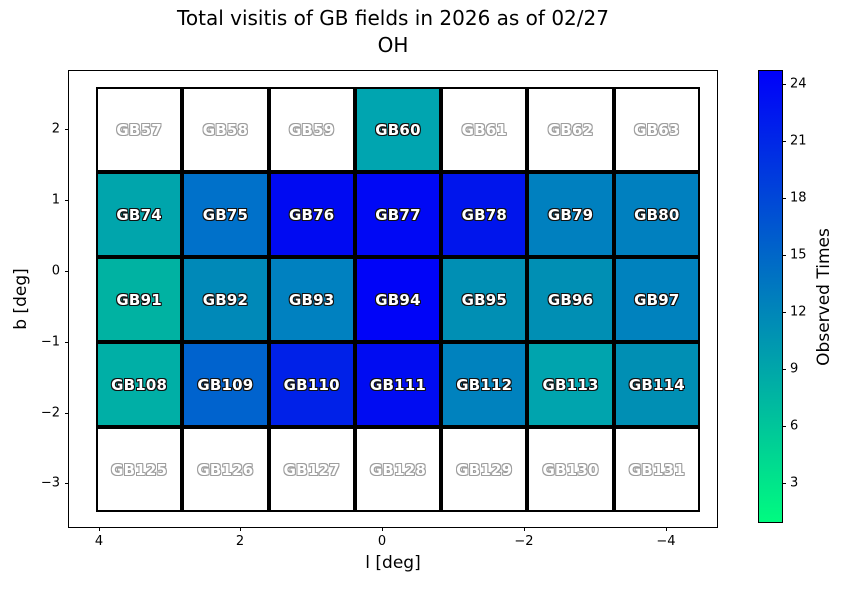 The height and width of the screenshot is (590, 844). I want to click on field-cell-gb63: GB63, so click(656, 129).